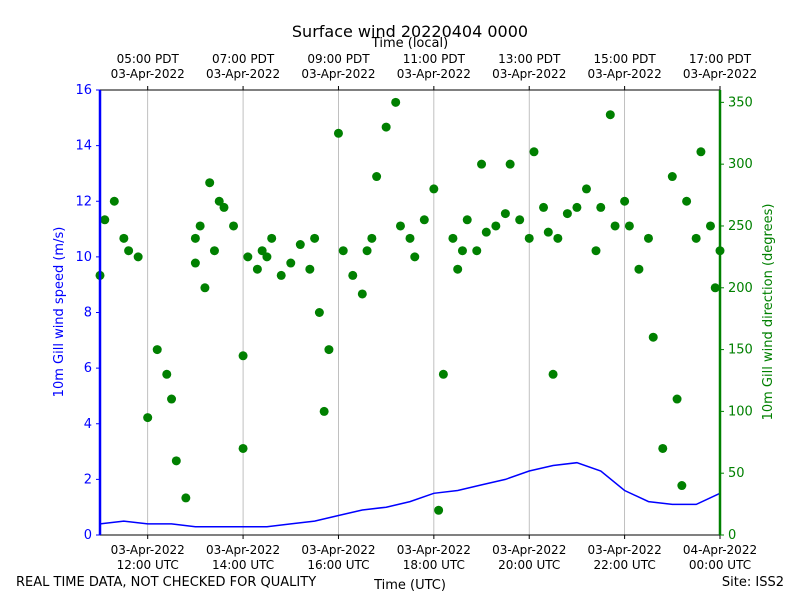 Image resolution: width=800 pixels, height=600 pixels. Describe the element at coordinates (409, 585) in the screenshot. I see `bottom-axis-label: Time (UTC)` at that location.